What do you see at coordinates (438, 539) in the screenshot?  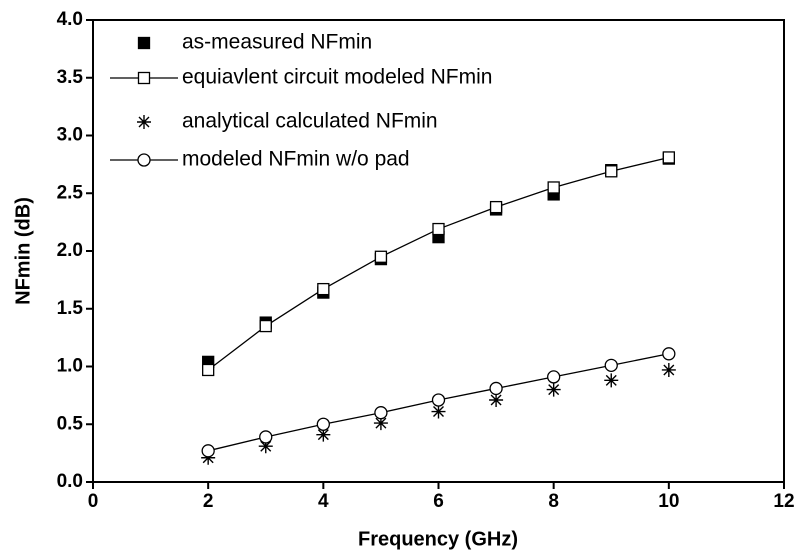 I see `x-axis-label: Frequency (GHz)` at bounding box center [438, 539].